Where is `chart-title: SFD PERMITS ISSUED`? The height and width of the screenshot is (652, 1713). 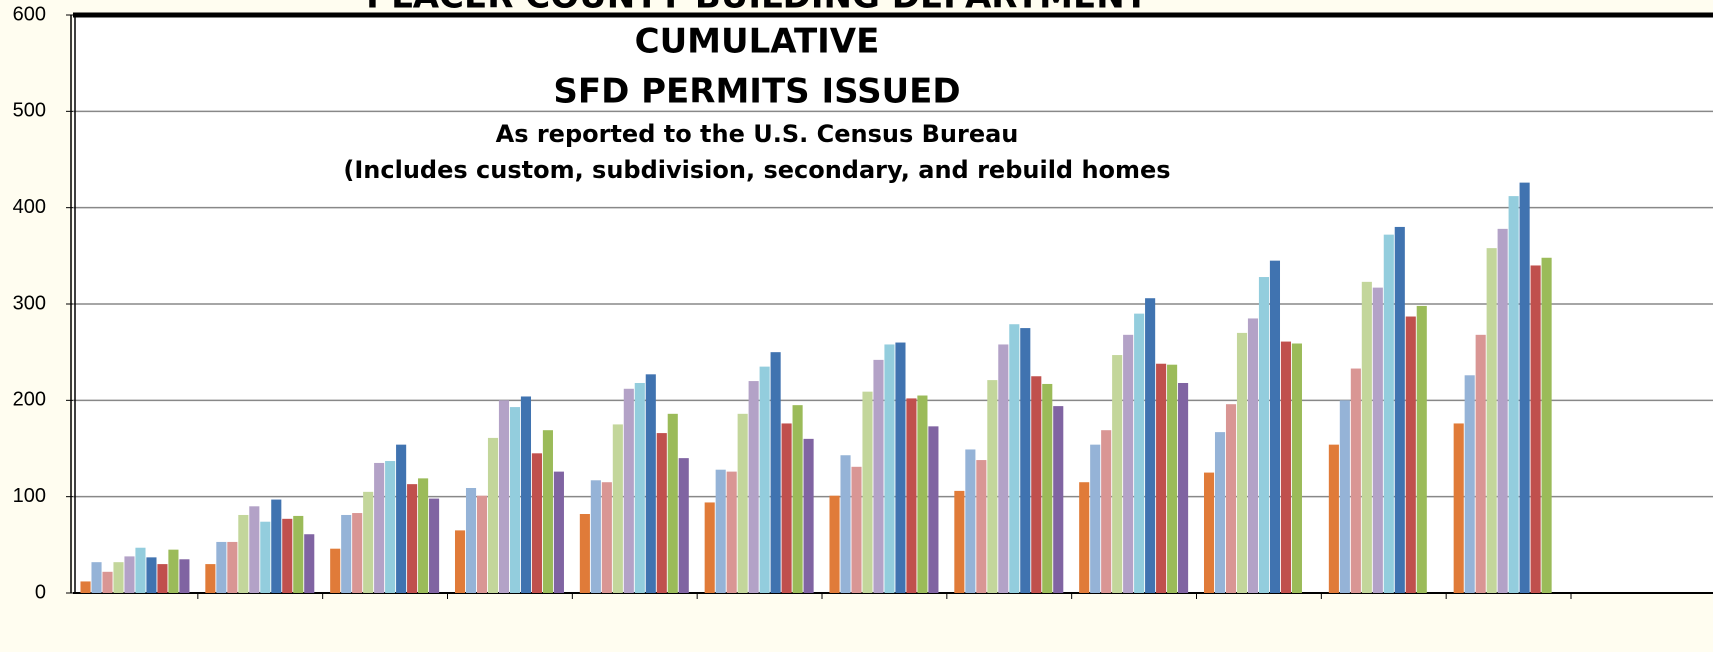
chart-title: SFD PERMITS ISSUED is located at coordinates (756, 92).